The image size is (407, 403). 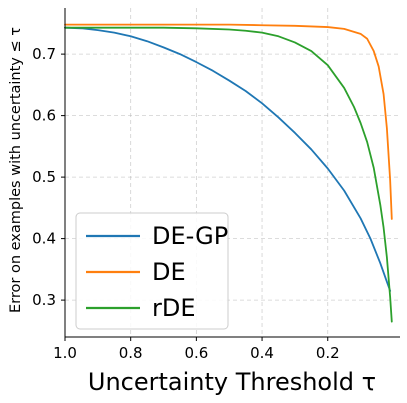 I want to click on legend-box, so click(x=152, y=271).